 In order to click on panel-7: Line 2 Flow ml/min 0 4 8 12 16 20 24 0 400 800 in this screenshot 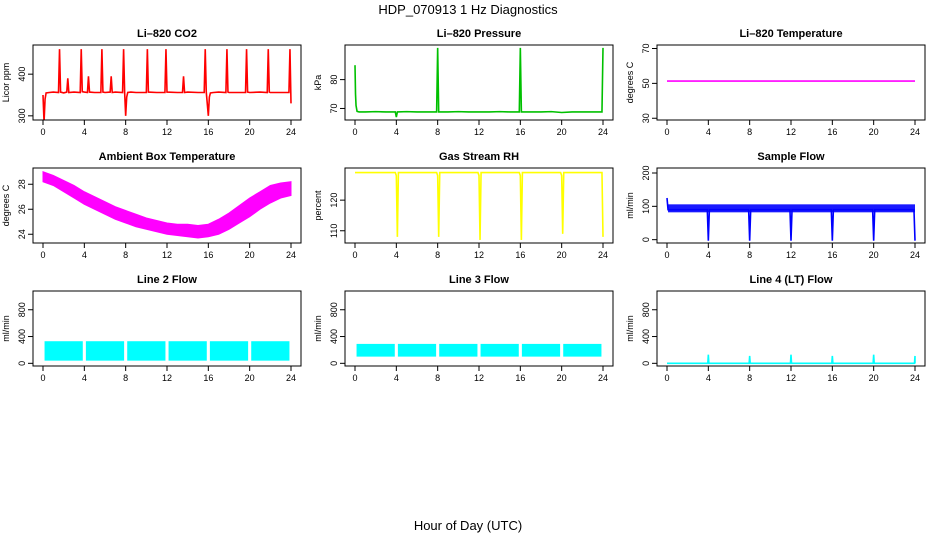, I will do `click(151, 328)`.